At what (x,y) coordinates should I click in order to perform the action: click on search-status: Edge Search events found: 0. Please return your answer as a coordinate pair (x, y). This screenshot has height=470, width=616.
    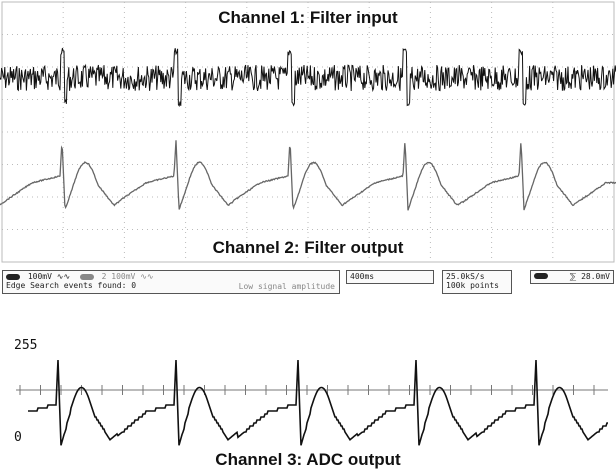
    Looking at the image, I should click on (71, 285).